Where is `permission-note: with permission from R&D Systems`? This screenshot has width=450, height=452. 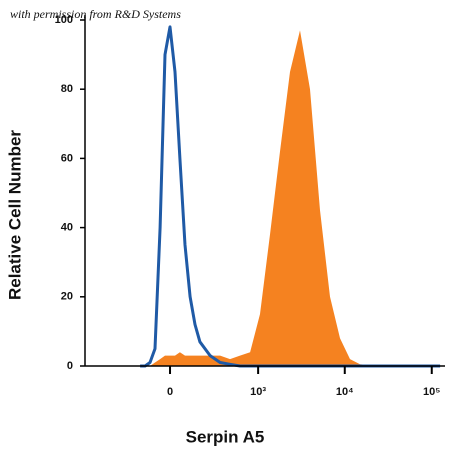 permission-note: with permission from R&D Systems is located at coordinates (95, 14).